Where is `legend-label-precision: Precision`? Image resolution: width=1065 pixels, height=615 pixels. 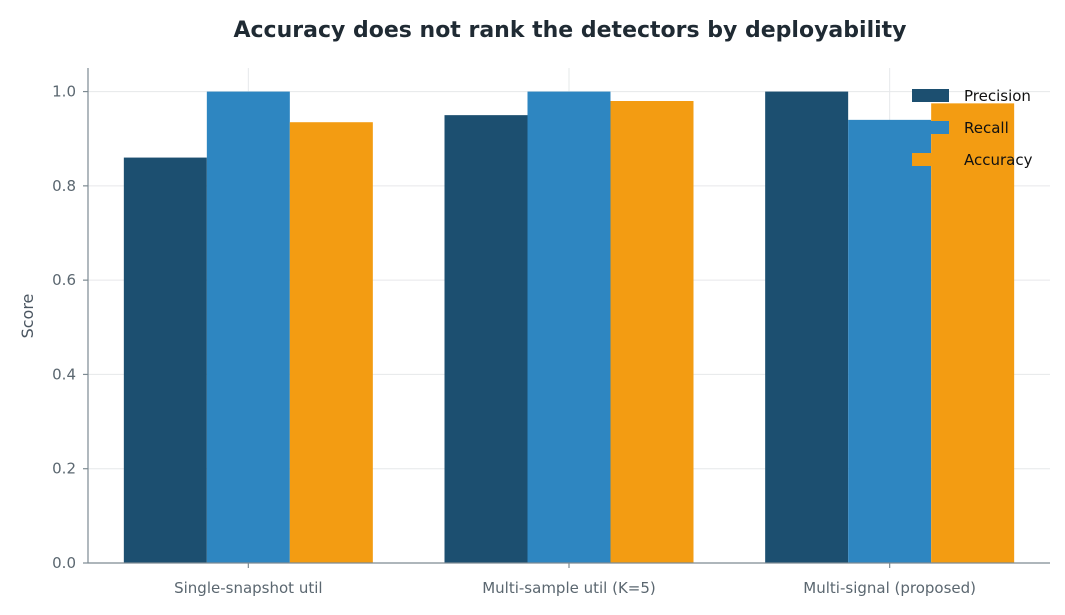
legend-label-precision: Precision is located at coordinates (997, 96).